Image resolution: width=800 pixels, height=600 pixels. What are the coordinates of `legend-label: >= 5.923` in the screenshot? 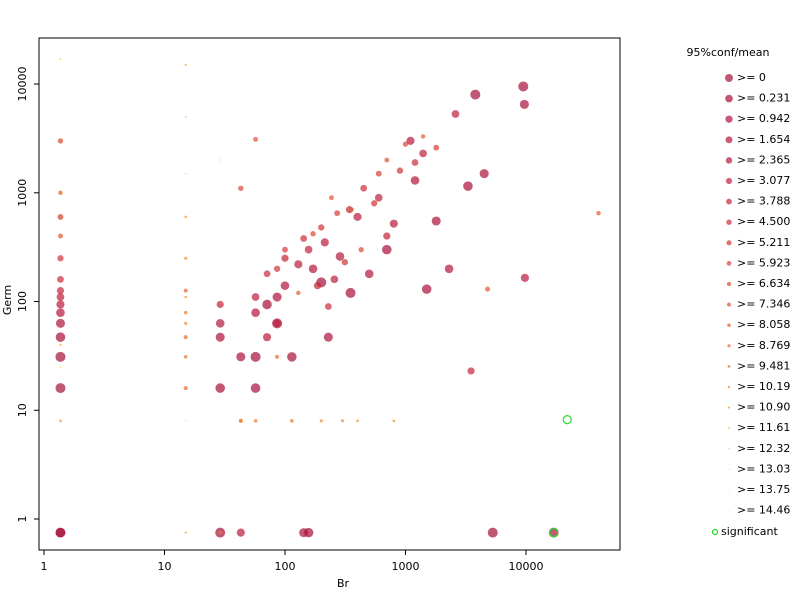 It's located at (763, 262).